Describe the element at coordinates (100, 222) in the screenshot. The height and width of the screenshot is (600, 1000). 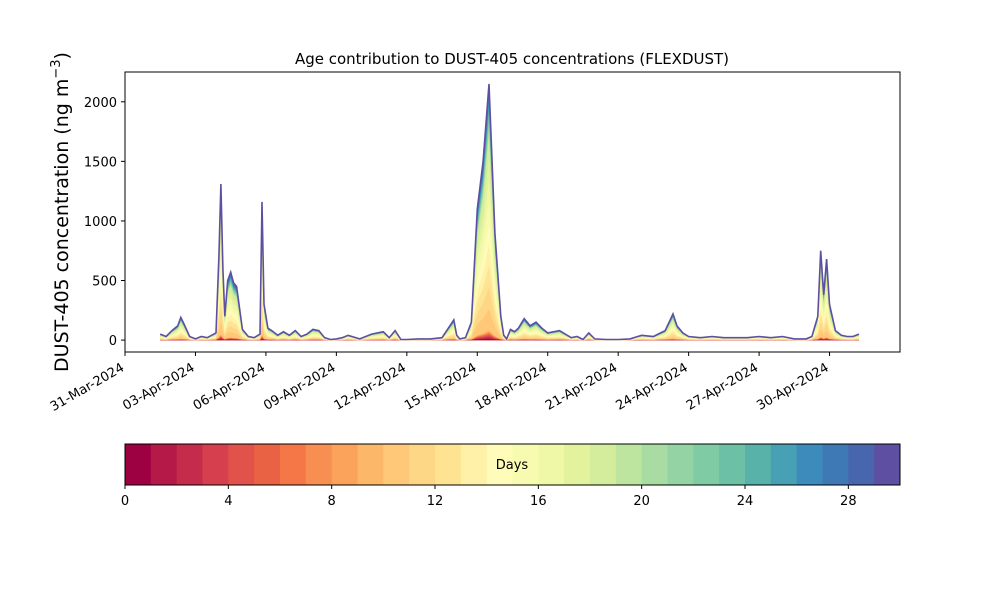
I see `y-tick-label: 1000` at that location.